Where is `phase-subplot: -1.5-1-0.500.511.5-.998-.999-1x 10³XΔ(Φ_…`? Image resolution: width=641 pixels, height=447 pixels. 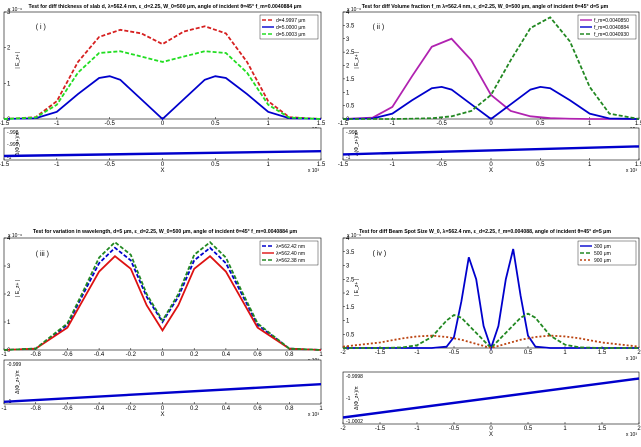
phase-subplot: -1.5-1-0.500.511.5-.998-.999-1x 10³XΔ(Φ_… is located at coordinates (163, 150).